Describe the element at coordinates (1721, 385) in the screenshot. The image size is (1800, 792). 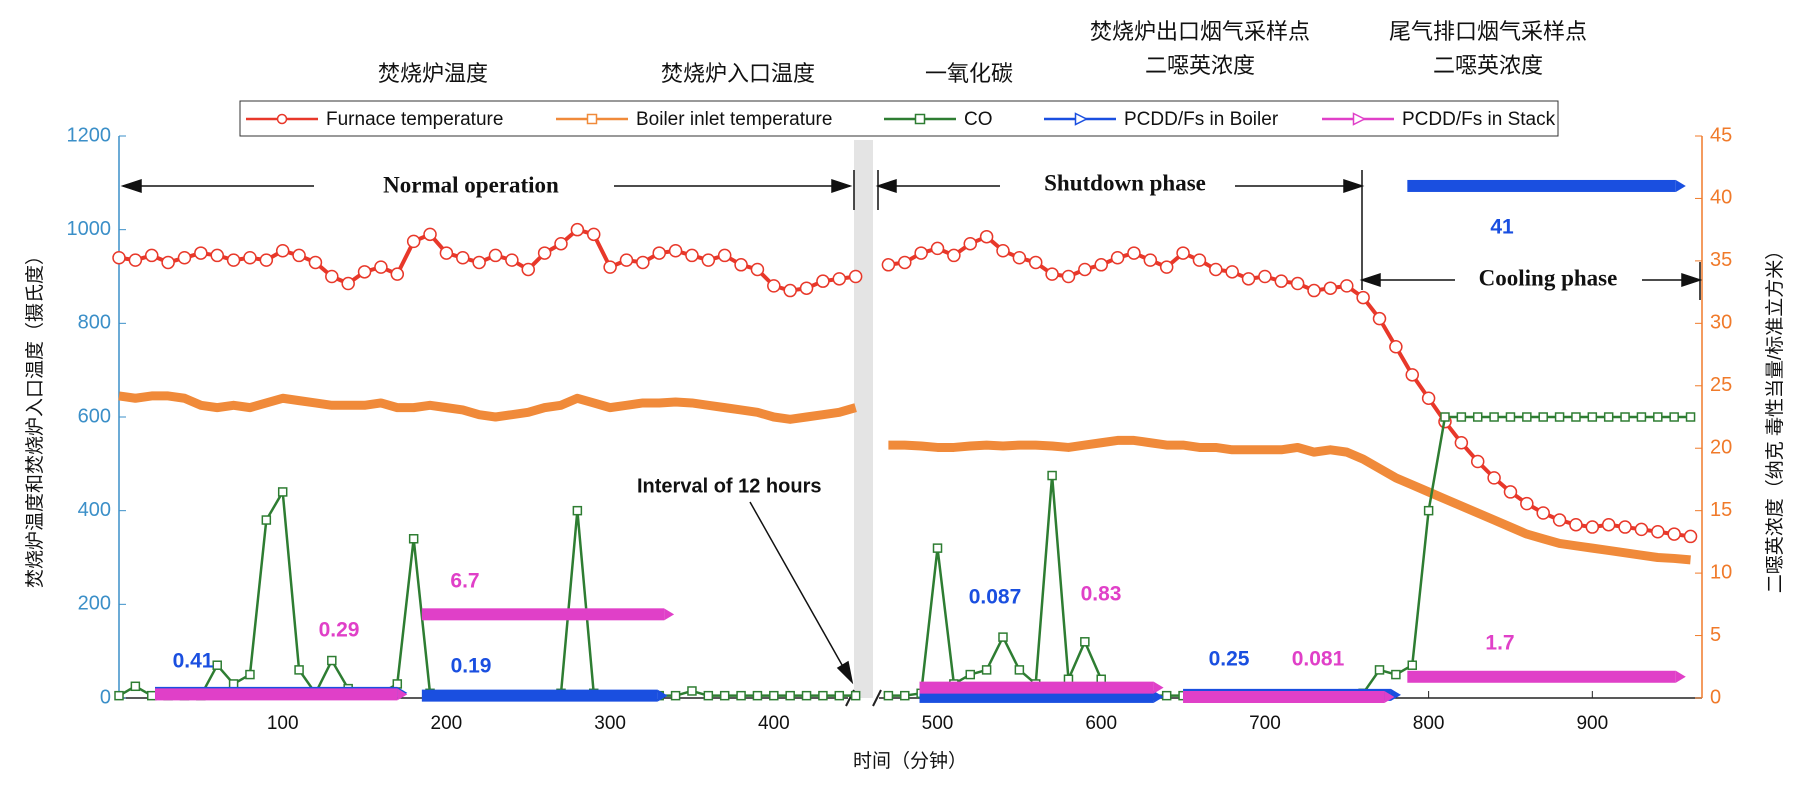
I see `y2-tick-label: 25` at that location.